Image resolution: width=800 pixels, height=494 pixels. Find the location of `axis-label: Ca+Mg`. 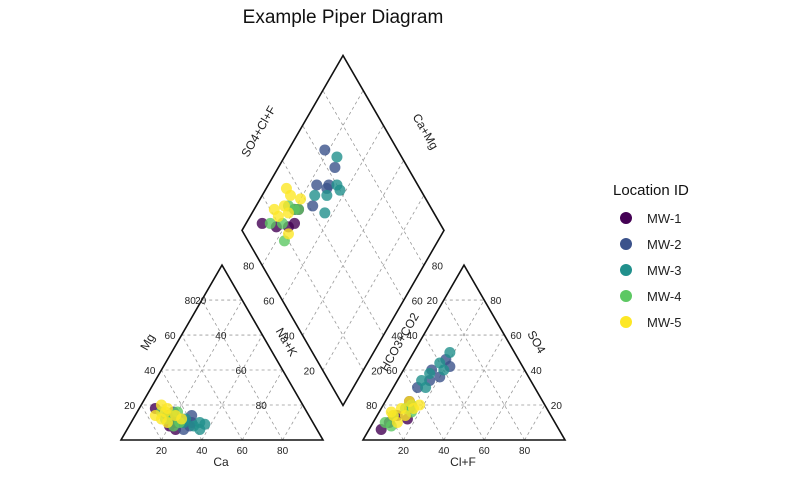

axis-label: Ca+Mg is located at coordinates (426, 131).